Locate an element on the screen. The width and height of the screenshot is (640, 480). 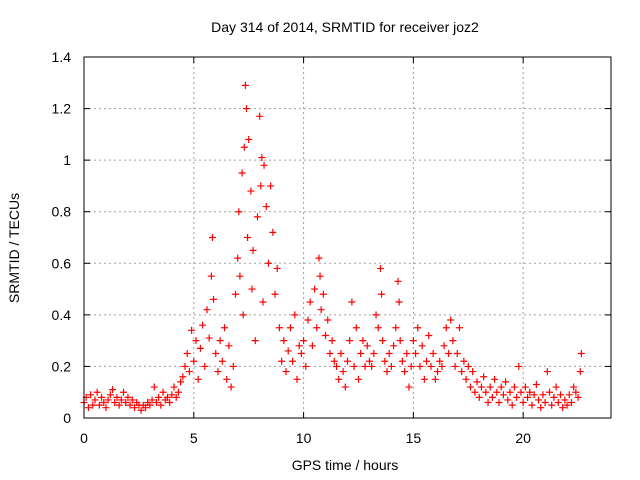
y-tick-label: 0.2 is located at coordinates (62, 366).